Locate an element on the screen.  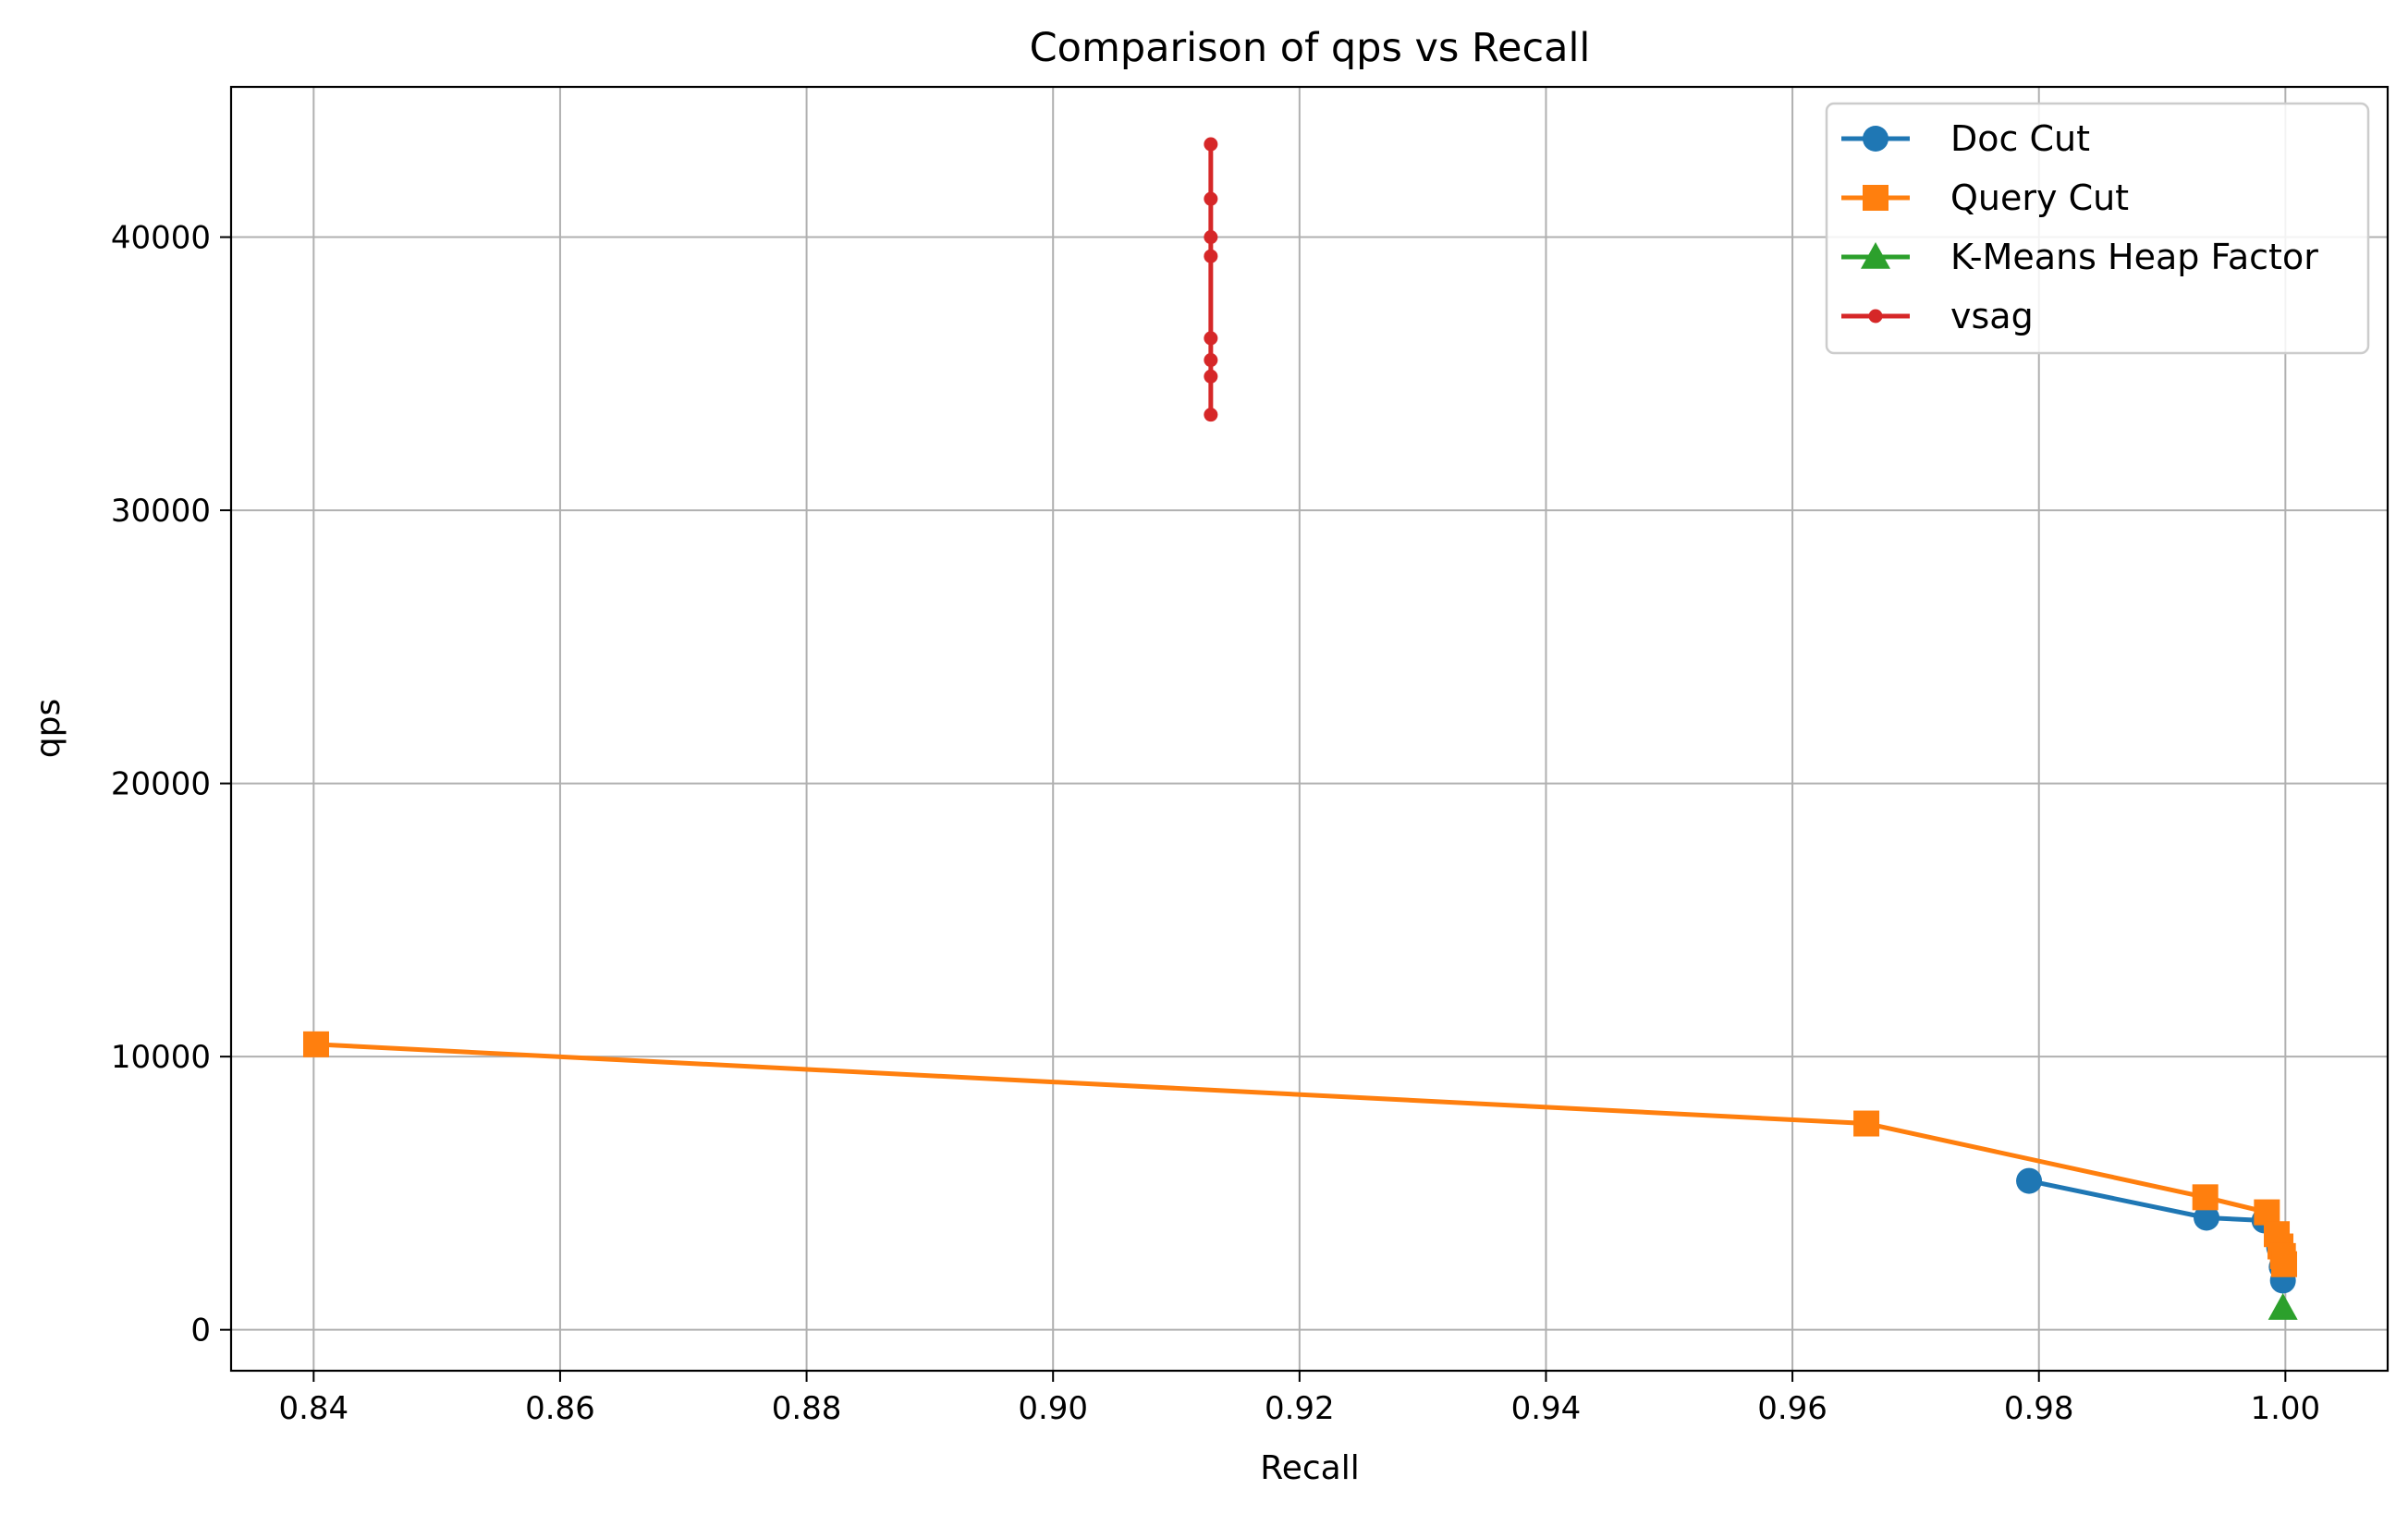
chart-title: Comparison of qps vs Recall is located at coordinates (1310, 48).